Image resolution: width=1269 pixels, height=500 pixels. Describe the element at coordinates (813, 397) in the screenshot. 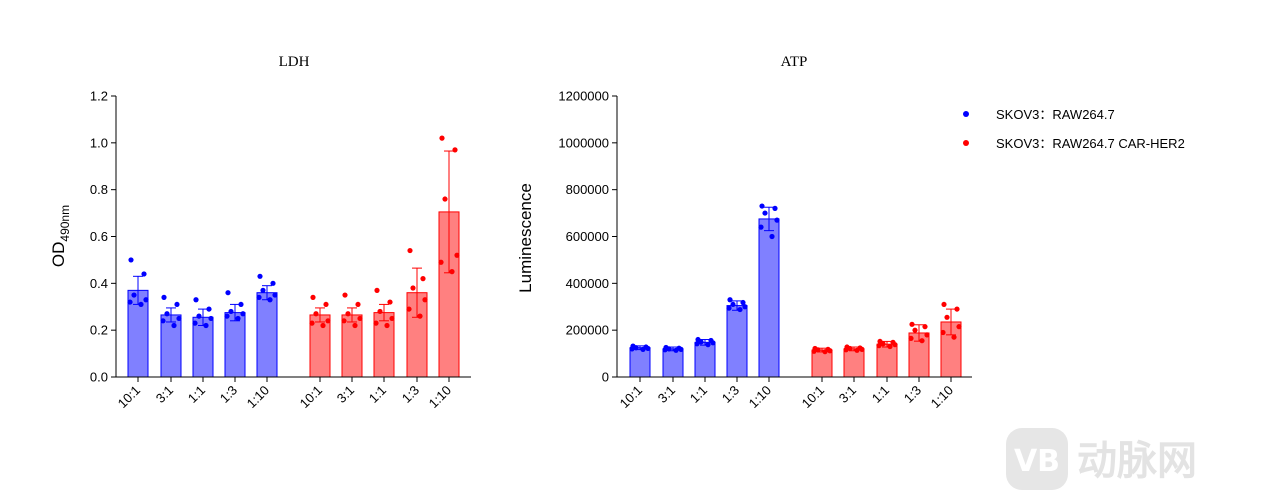

I see `atp-x-tick-label-s2-1: 10:1` at that location.